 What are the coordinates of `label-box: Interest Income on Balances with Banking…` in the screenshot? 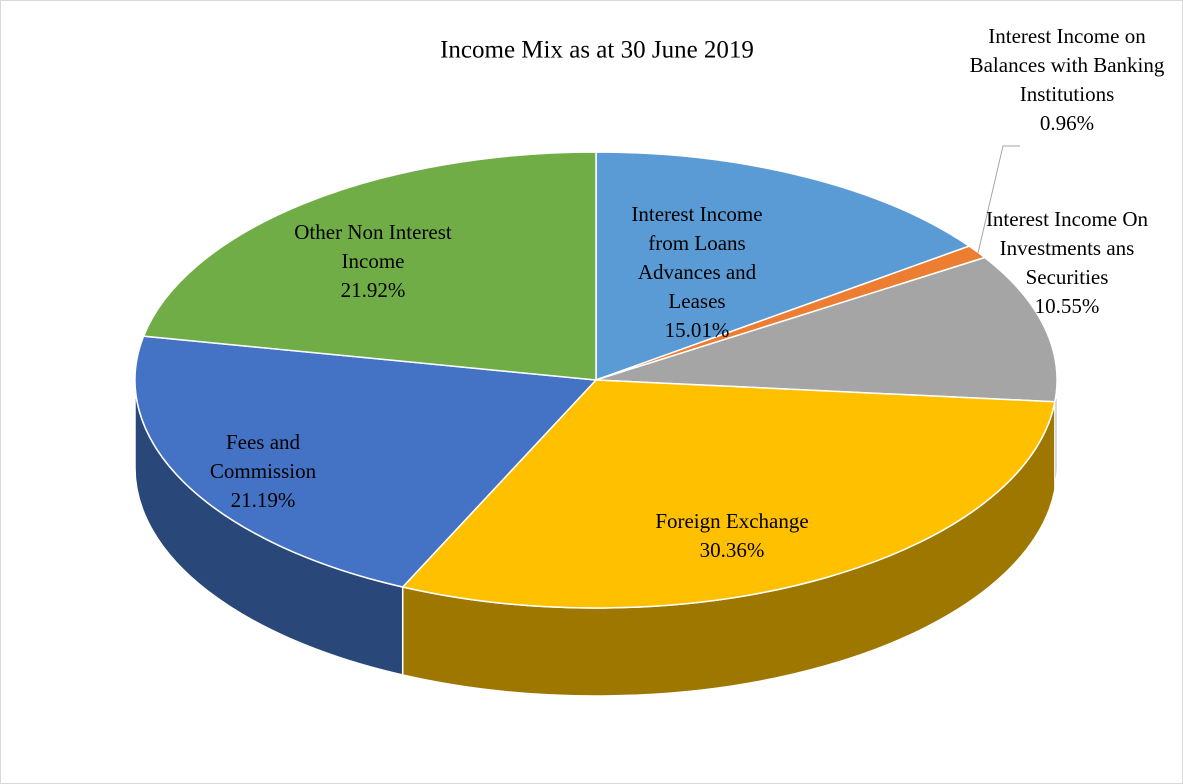 It's located at (1067, 80).